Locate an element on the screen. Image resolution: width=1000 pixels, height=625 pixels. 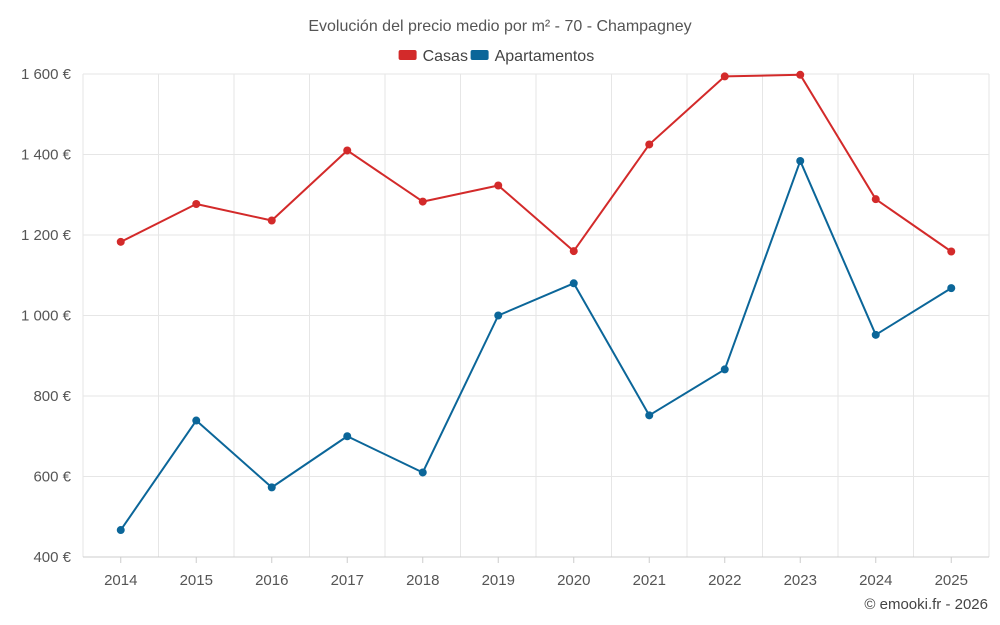
x-tick-label: 2020 is located at coordinates (573, 580).